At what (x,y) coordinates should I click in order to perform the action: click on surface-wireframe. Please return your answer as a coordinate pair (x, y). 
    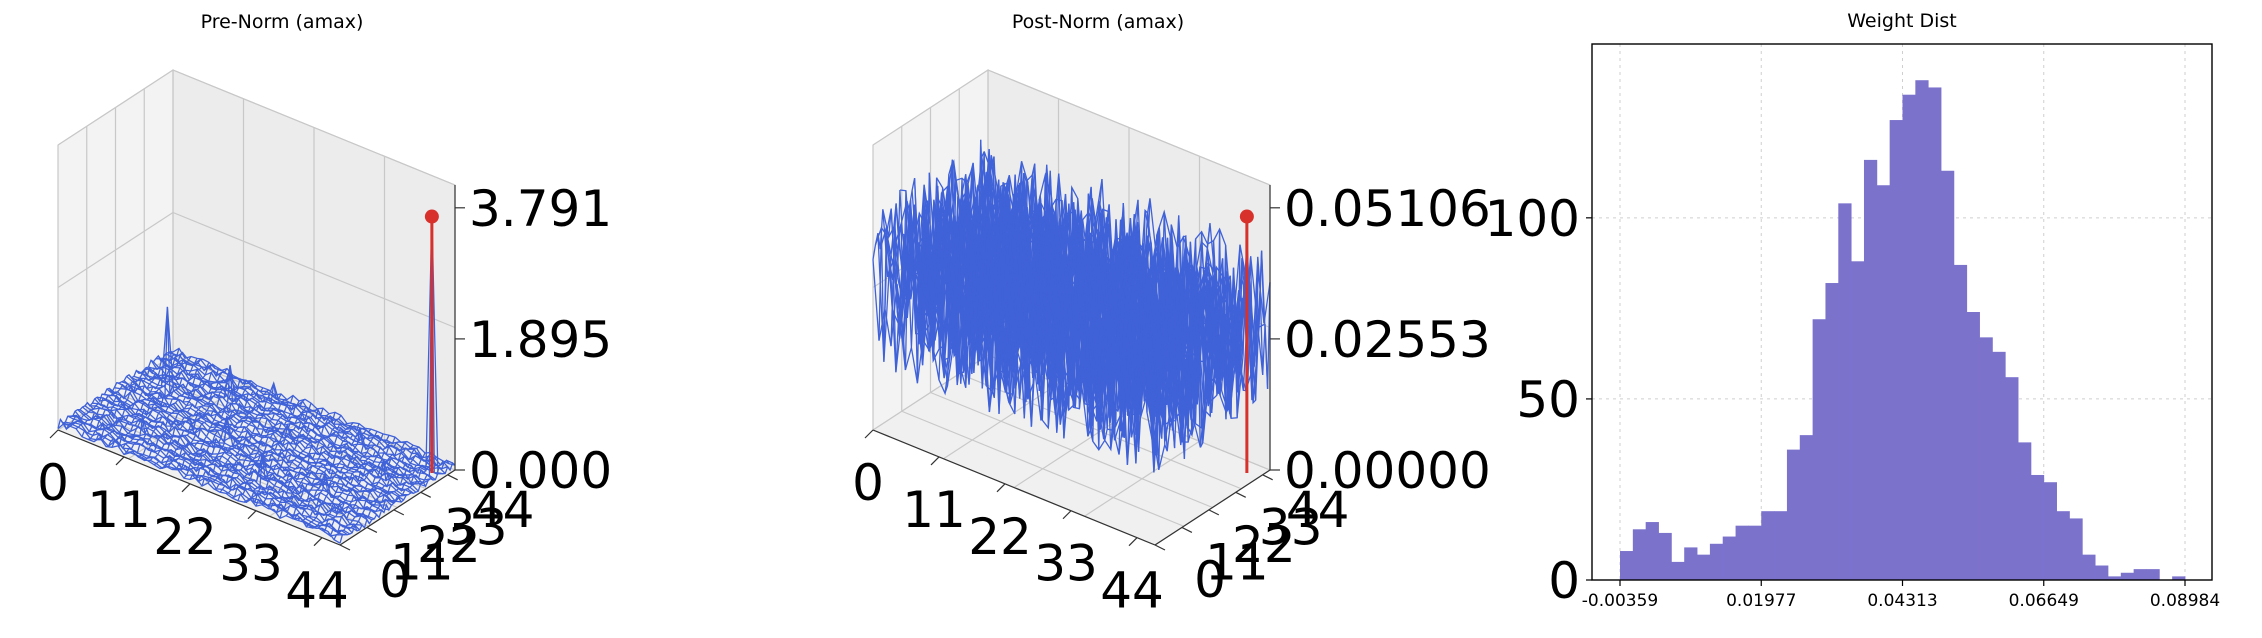
    Looking at the image, I should click on (1071, 306).